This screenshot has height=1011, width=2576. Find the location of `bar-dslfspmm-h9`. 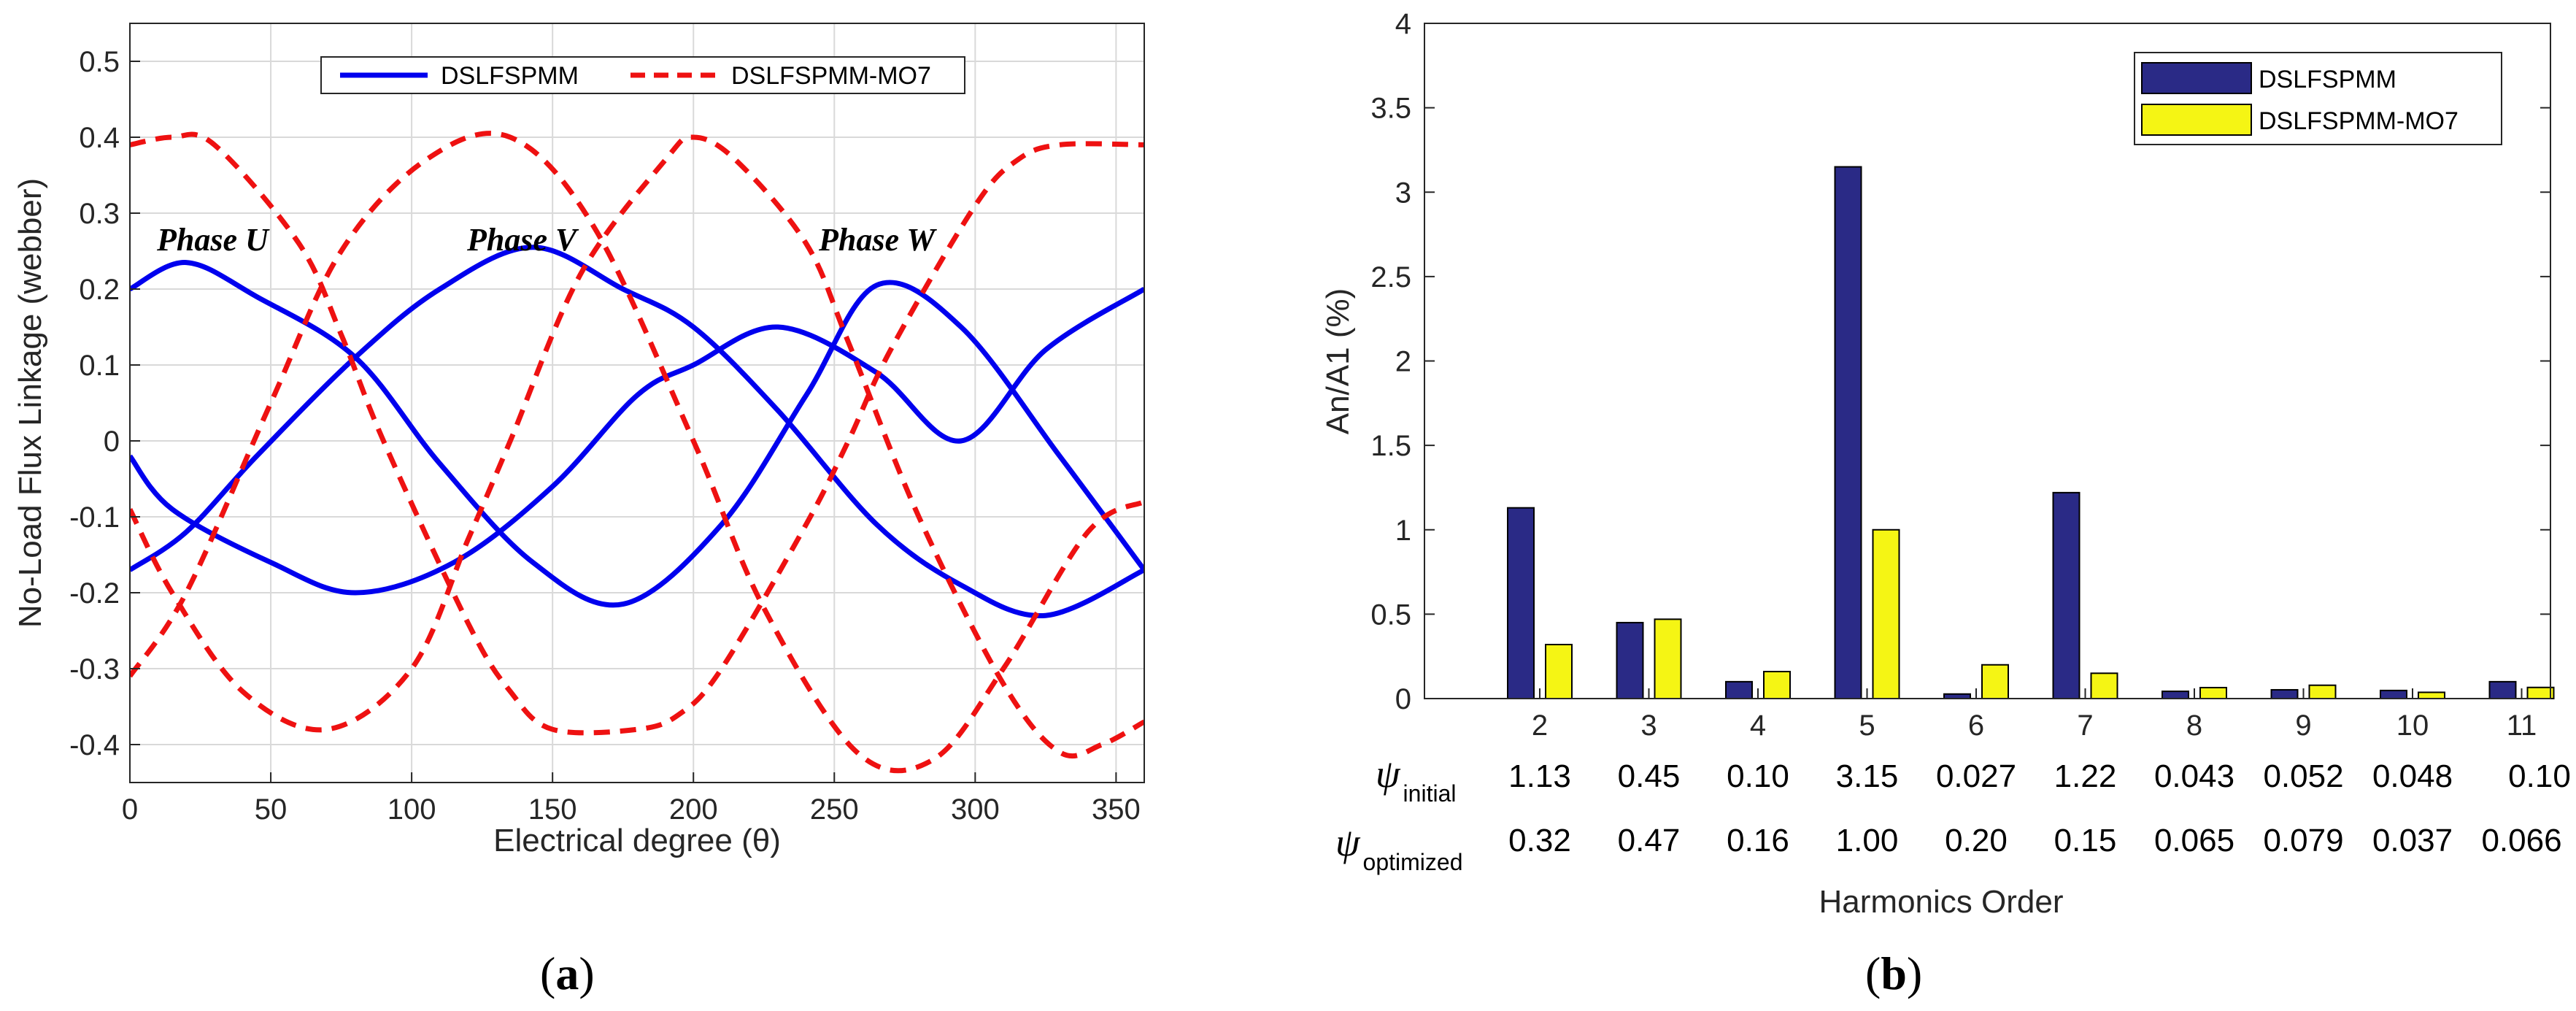

bar-dslfspmm-h9 is located at coordinates (2284, 693).